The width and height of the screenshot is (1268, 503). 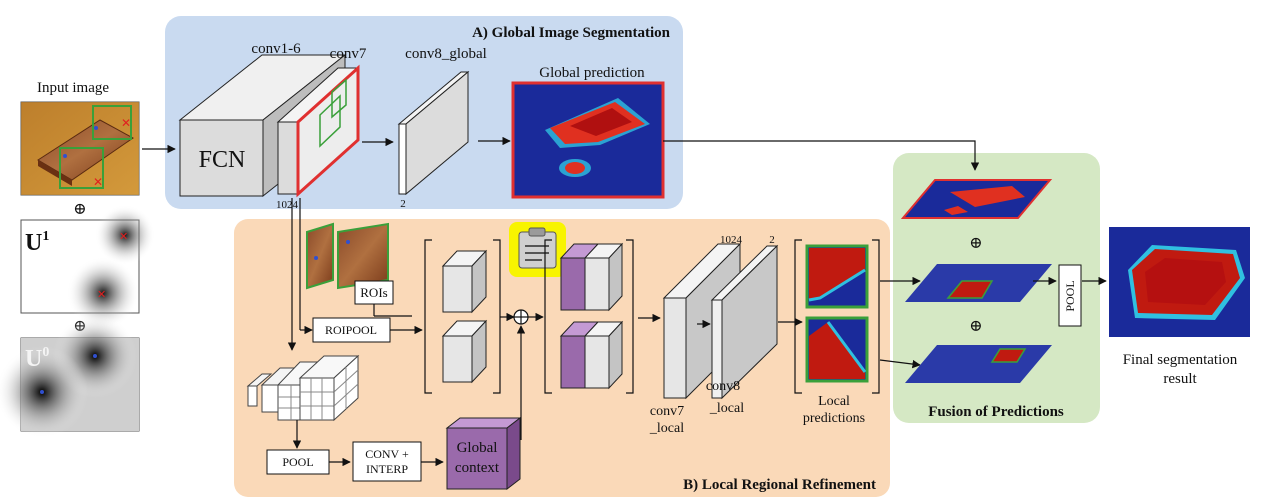 I want to click on conv8-global-label: conv8_global, so click(x=446, y=54).